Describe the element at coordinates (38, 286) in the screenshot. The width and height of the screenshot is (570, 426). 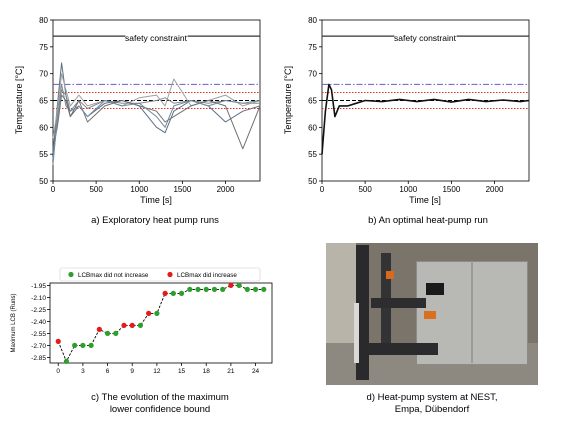
I see `panel-c-y-tick-label: -1.95` at that location.